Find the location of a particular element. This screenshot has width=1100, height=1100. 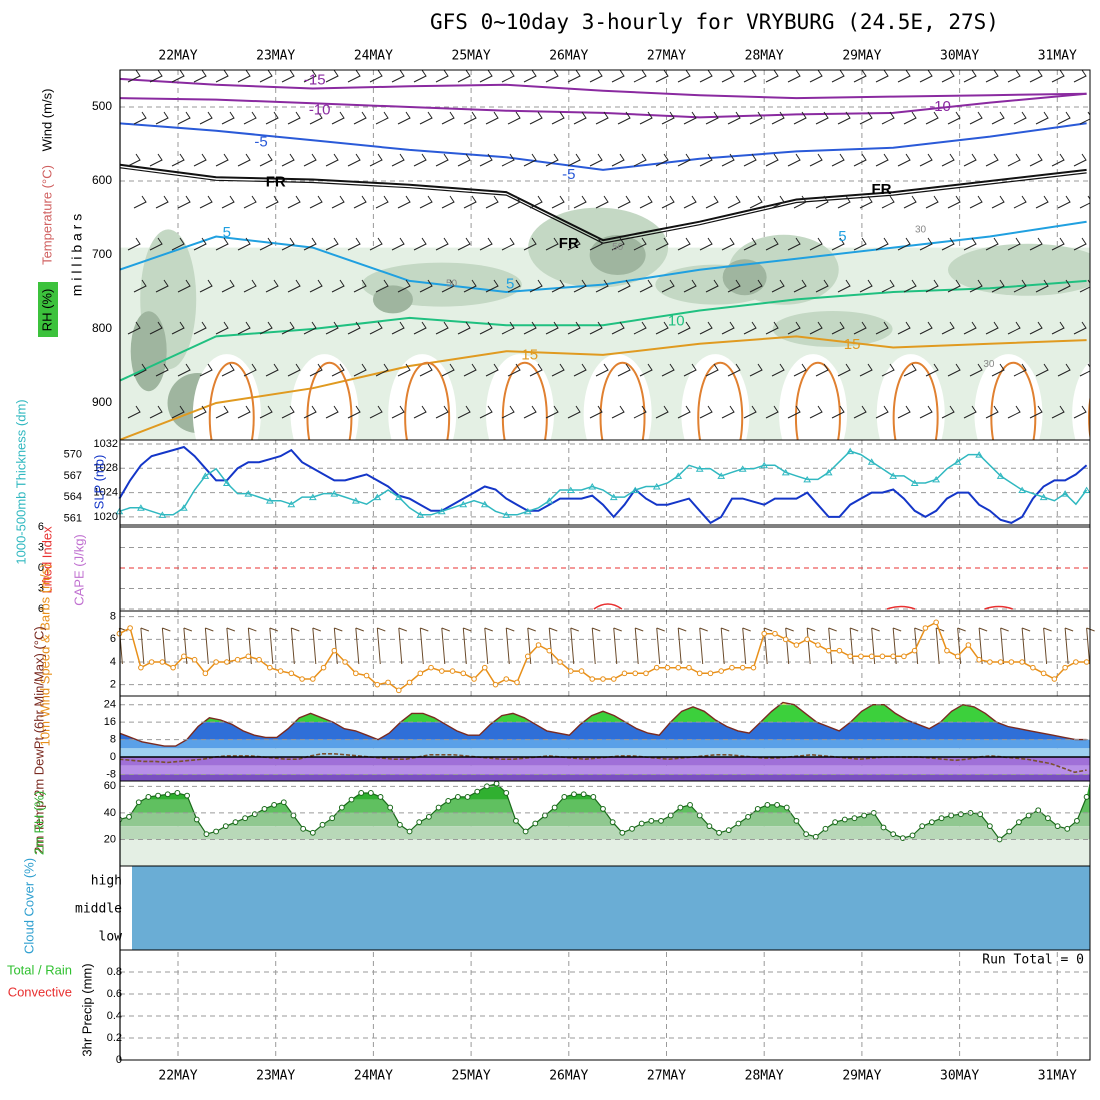

wind-ylabel: 10m Wind Speed & Barbs (m/s) is located at coordinates (44, 655).